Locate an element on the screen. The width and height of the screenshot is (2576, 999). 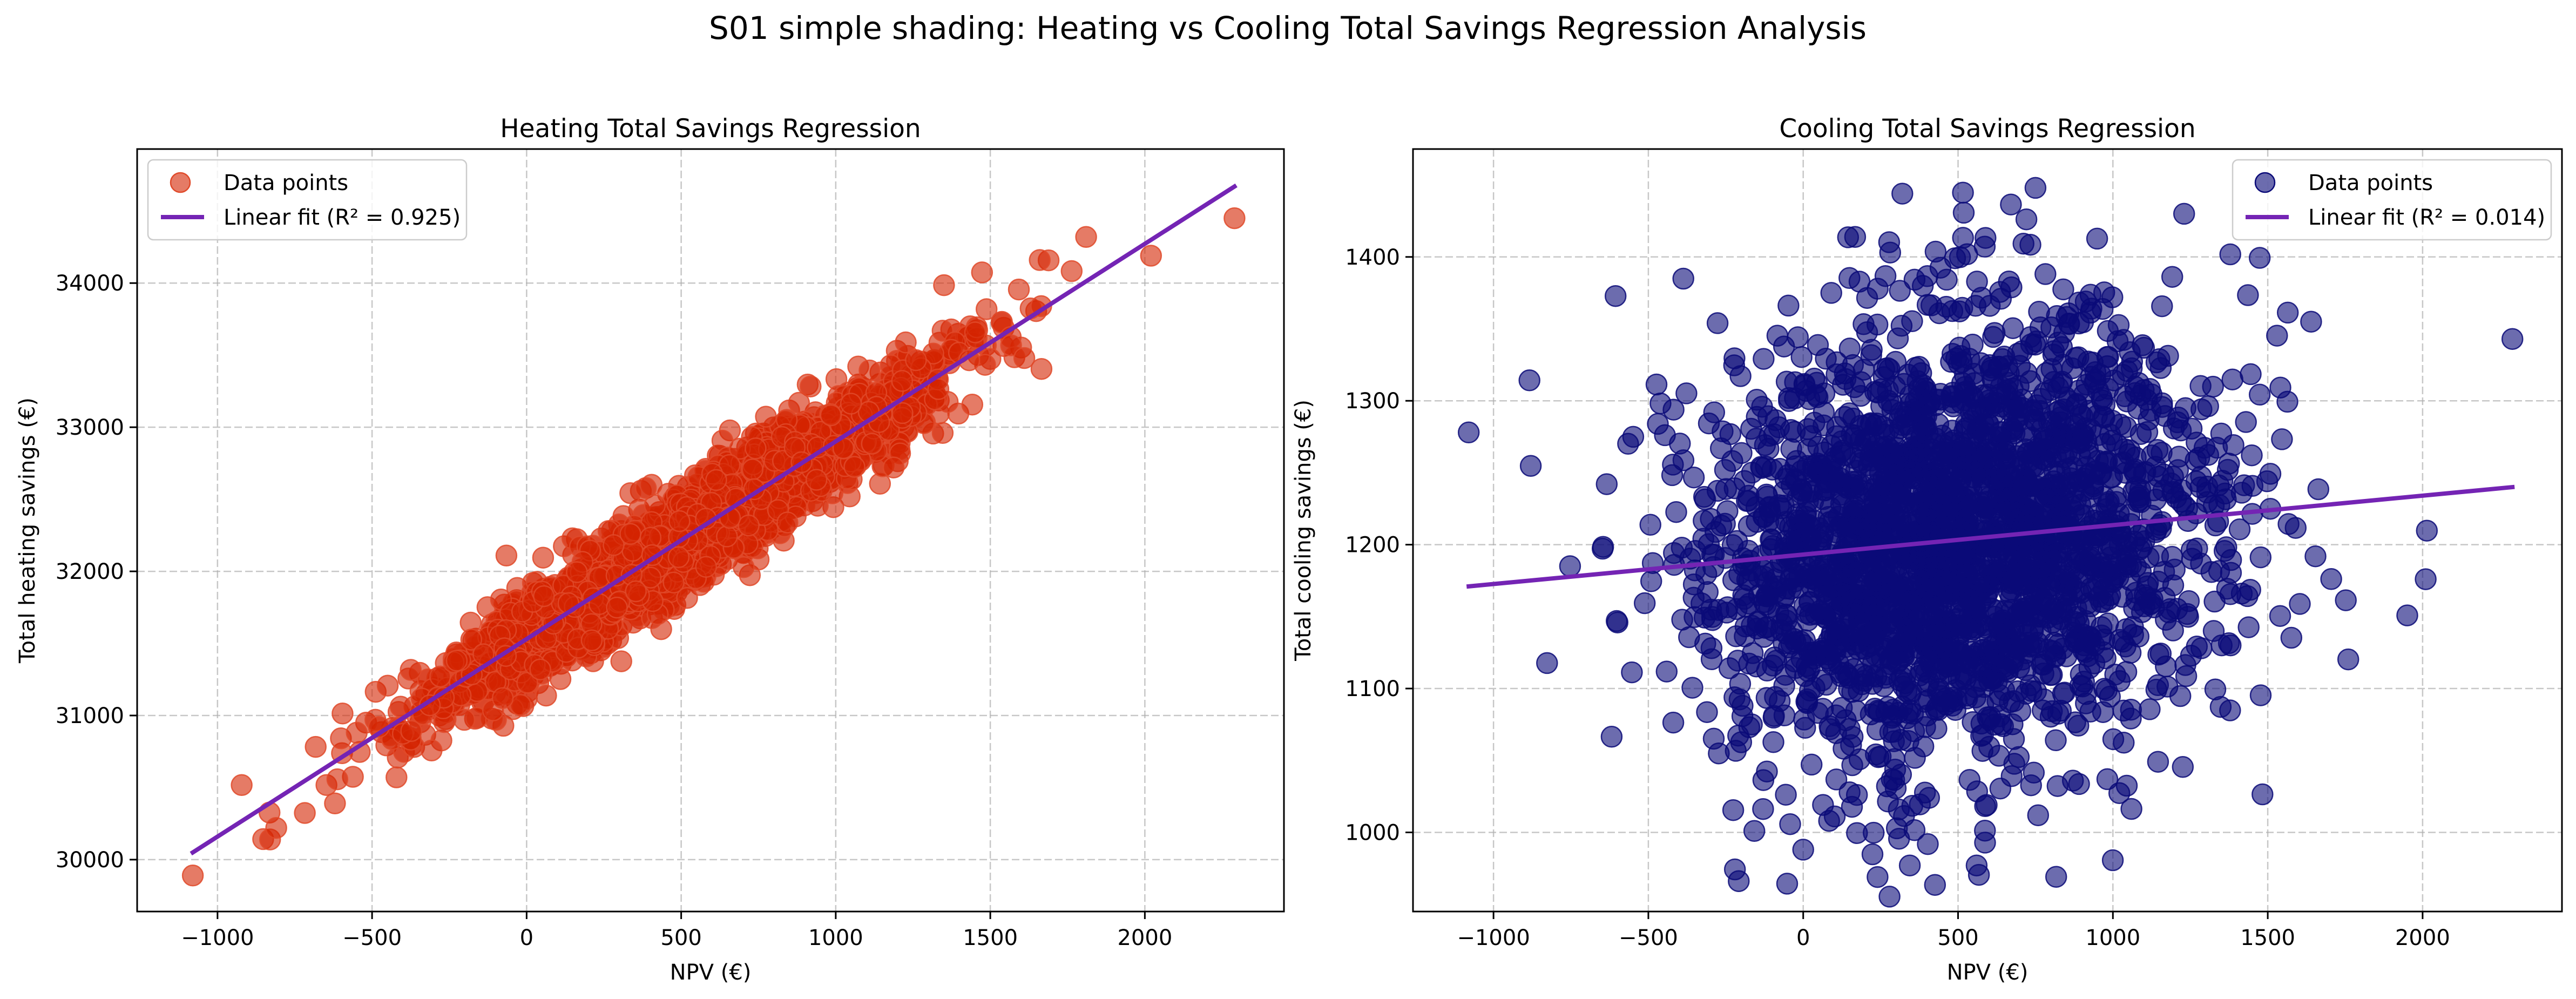
heating-y-tick-label: 34000 is located at coordinates (90, 283).